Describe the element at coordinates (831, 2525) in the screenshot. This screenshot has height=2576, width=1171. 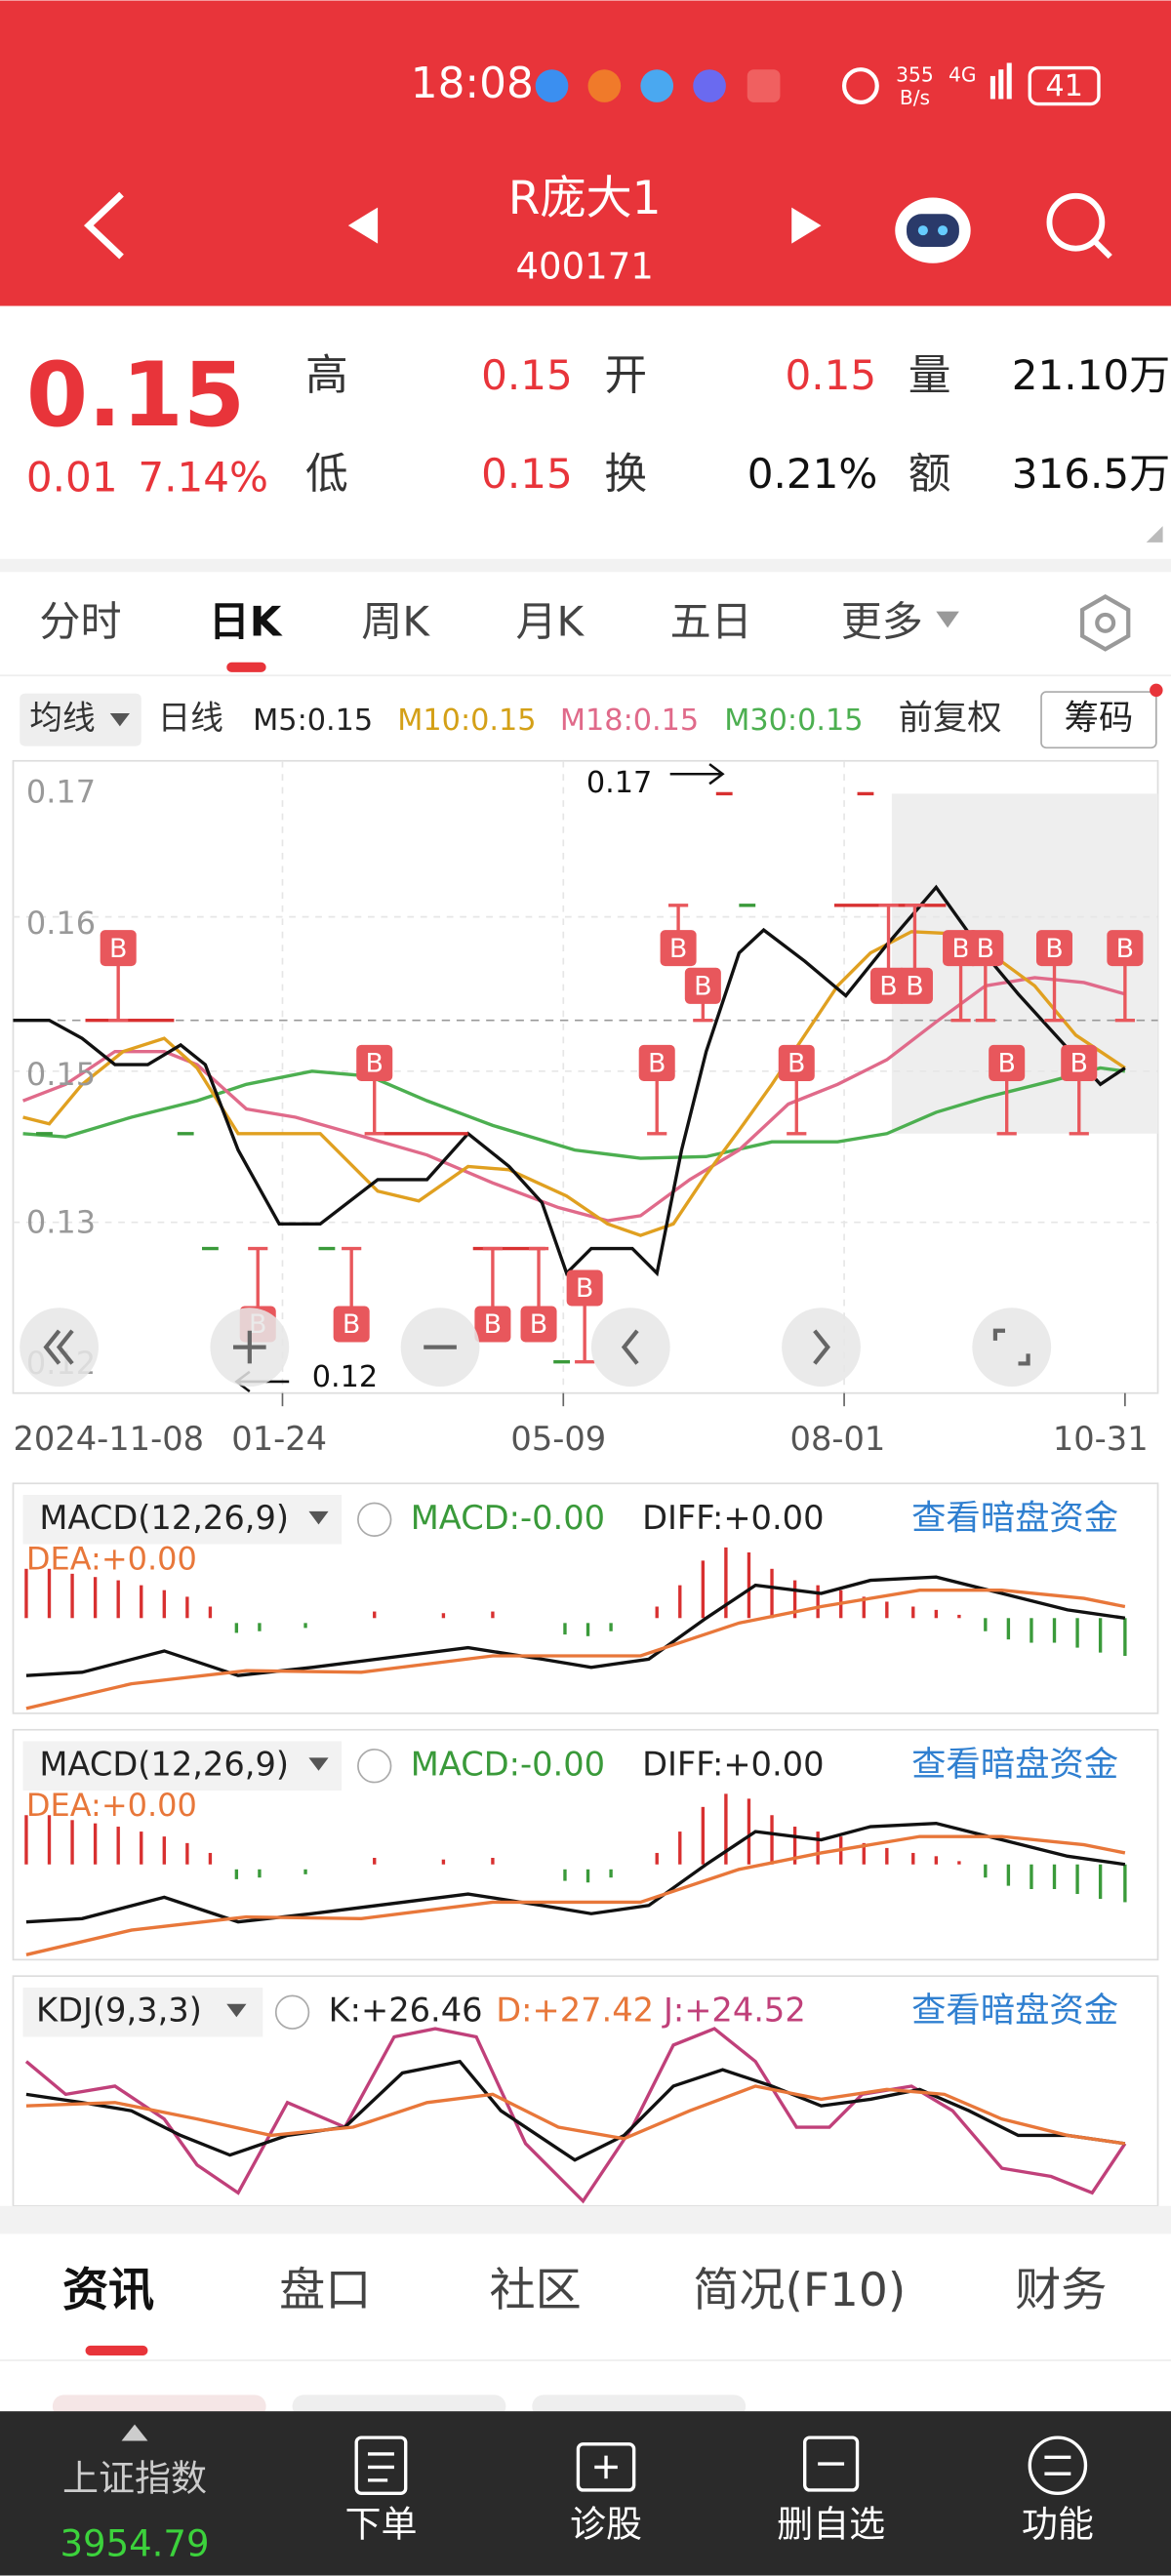
I see `nav-item: 删自选` at that location.